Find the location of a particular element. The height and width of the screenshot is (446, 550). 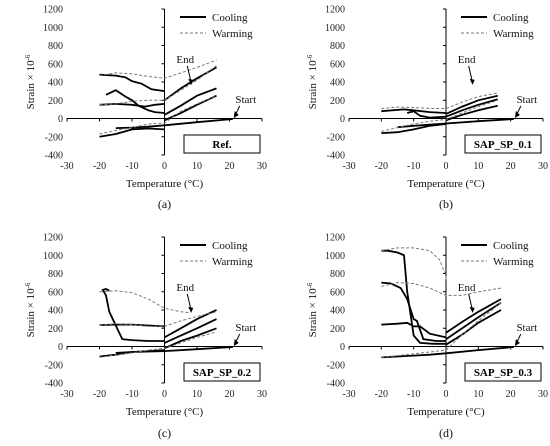

panel-caption: (c) is located at coordinates (164, 433).